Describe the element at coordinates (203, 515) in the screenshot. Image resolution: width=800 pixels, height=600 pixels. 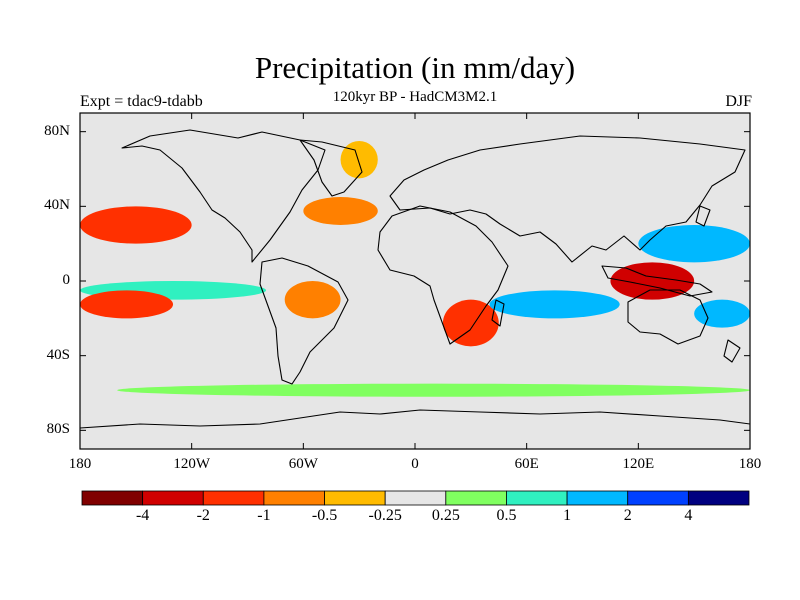
I see `colorbar-label: -2` at that location.